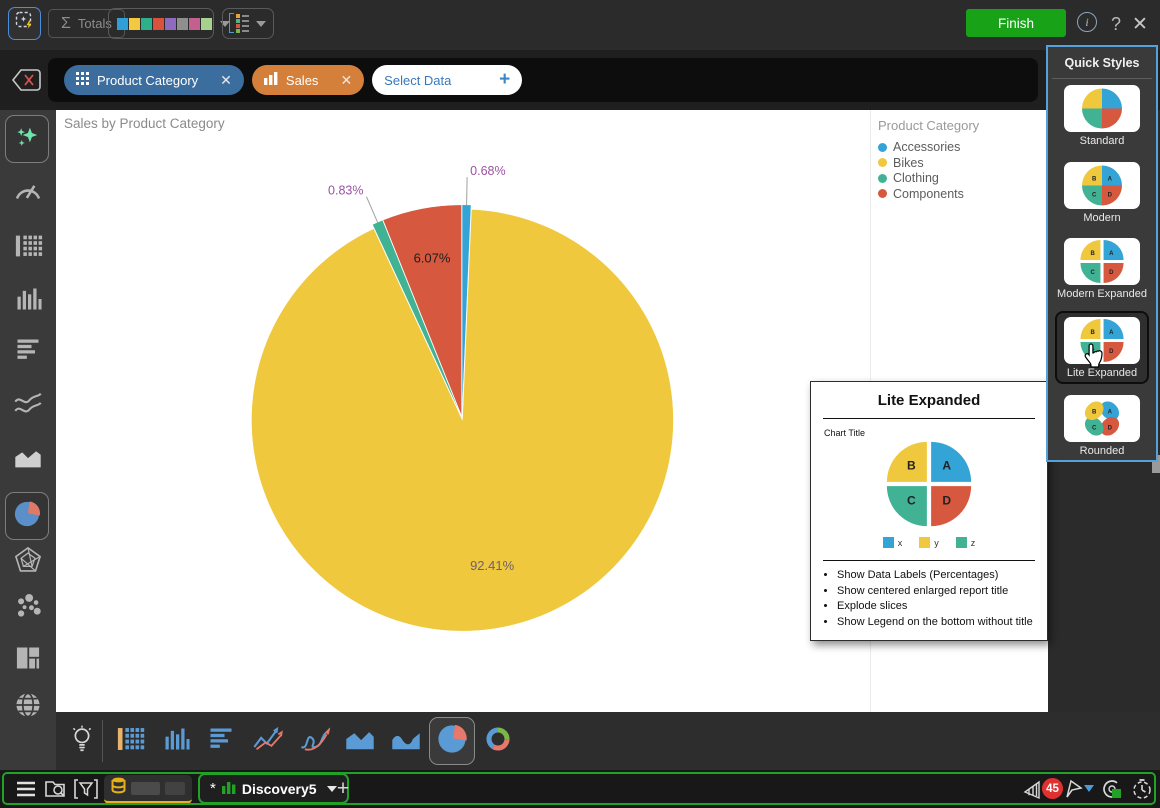  Describe the element at coordinates (28, 562) in the screenshot. I see `sidebar-item-radar-chart` at that location.